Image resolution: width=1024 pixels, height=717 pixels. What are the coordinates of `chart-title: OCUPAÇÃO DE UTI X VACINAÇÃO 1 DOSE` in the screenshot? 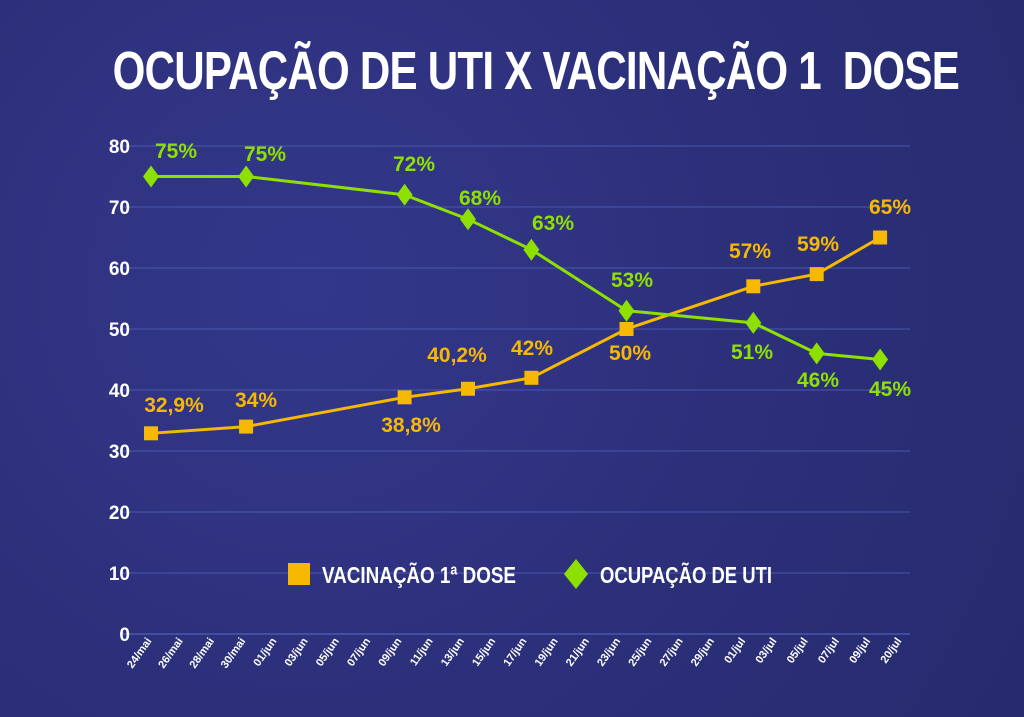 It's located at (536, 71).